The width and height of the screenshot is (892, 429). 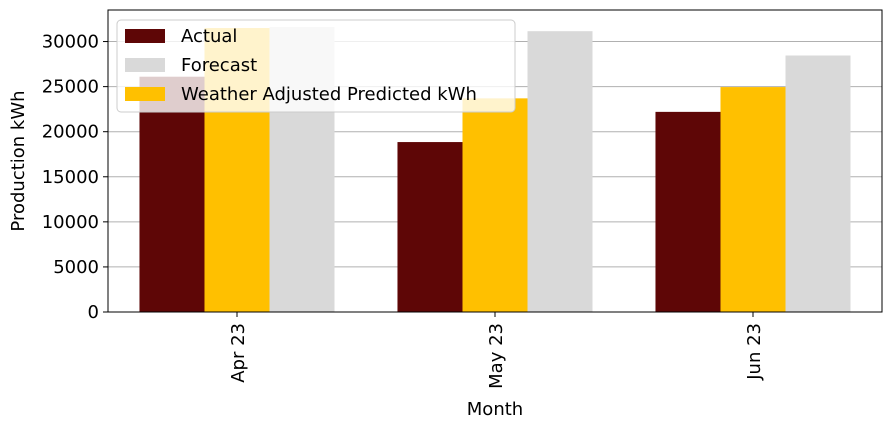 What do you see at coordinates (238, 353) in the screenshot?
I see `x-tick-label: Apr 23` at bounding box center [238, 353].